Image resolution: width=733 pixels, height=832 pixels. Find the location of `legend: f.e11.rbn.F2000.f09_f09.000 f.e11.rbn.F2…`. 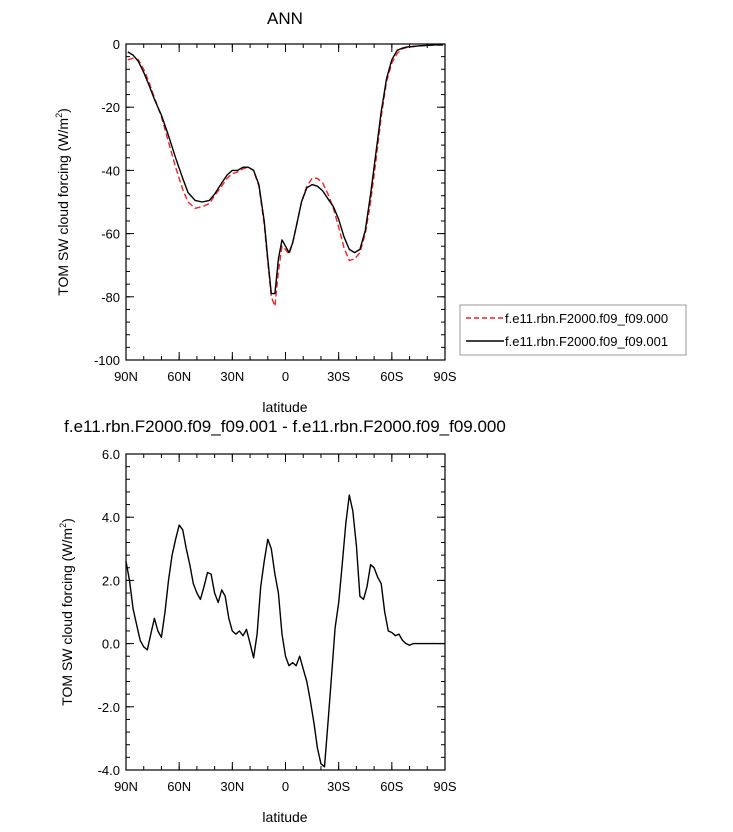

legend: f.e11.rbn.F2000.f09_f09.000 f.e11.rbn.F2… is located at coordinates (573, 330).